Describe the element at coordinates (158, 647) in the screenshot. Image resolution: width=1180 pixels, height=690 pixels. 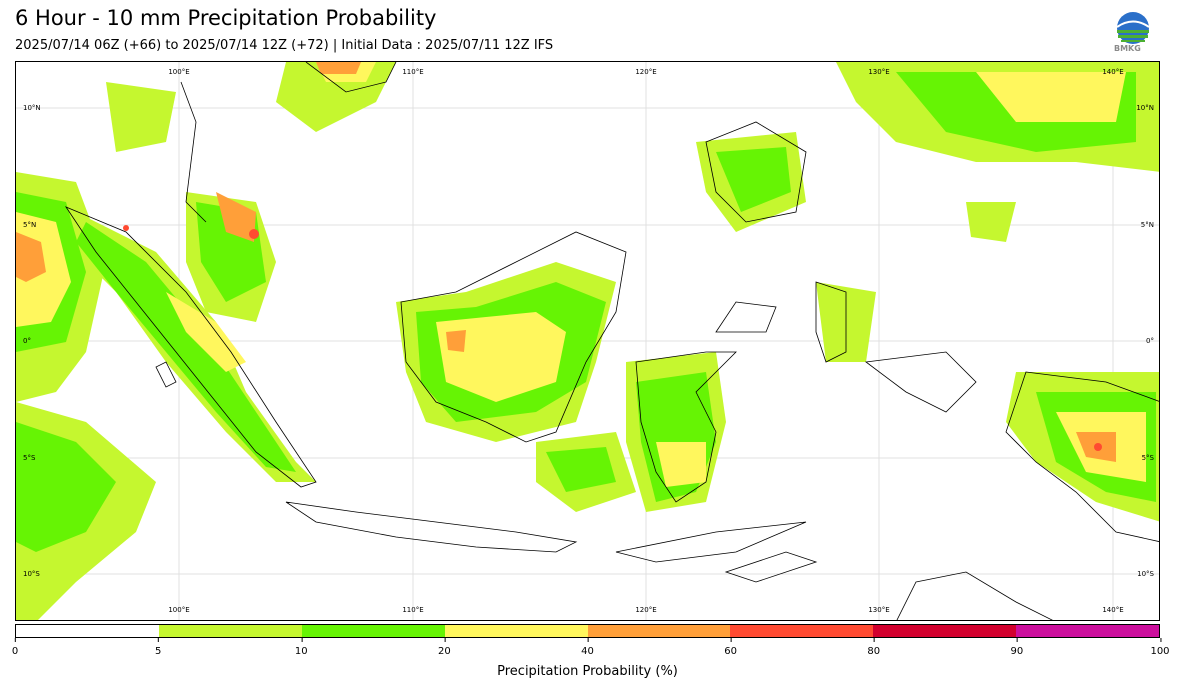
I see `colorbar-tick-label: 5` at that location.